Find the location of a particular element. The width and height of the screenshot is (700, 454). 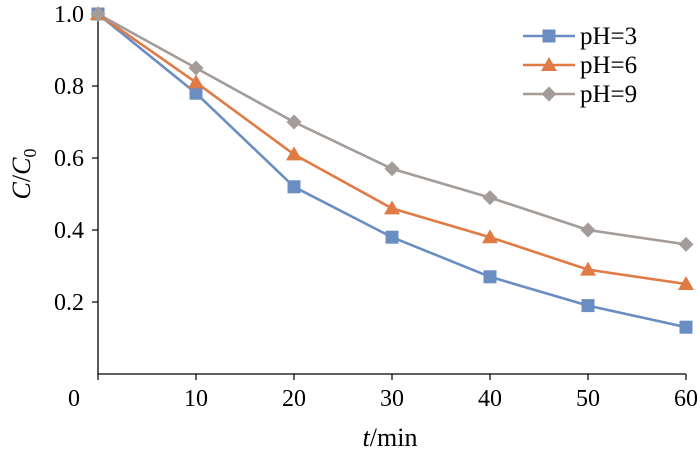

legend-label: pH=6 is located at coordinates (608, 65).